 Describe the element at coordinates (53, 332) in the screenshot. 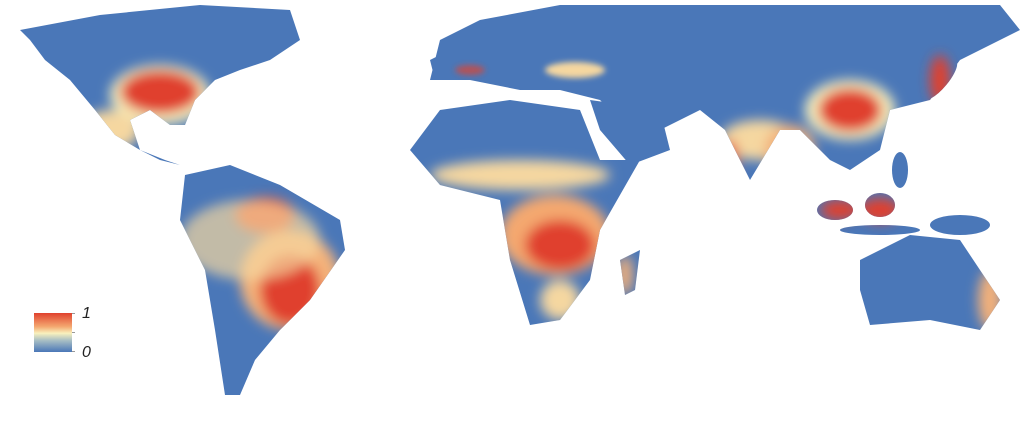

I see `legend-color-bar` at that location.